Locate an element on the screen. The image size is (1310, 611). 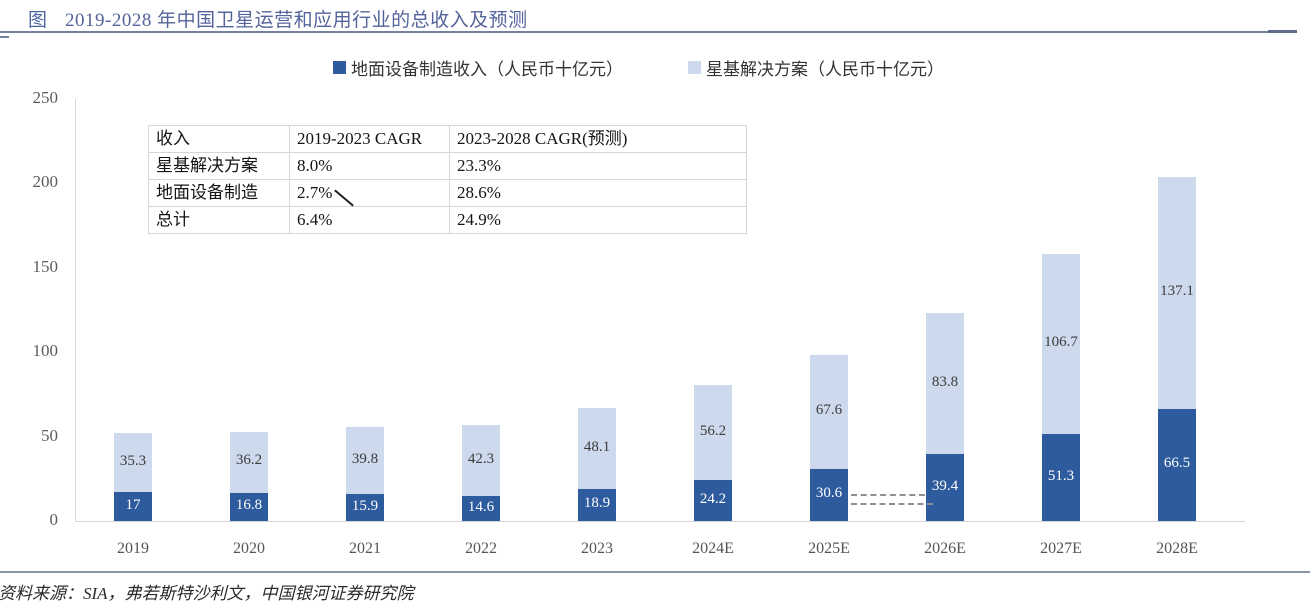
bar-label-satellite-2023: 48.1 is located at coordinates (597, 446).